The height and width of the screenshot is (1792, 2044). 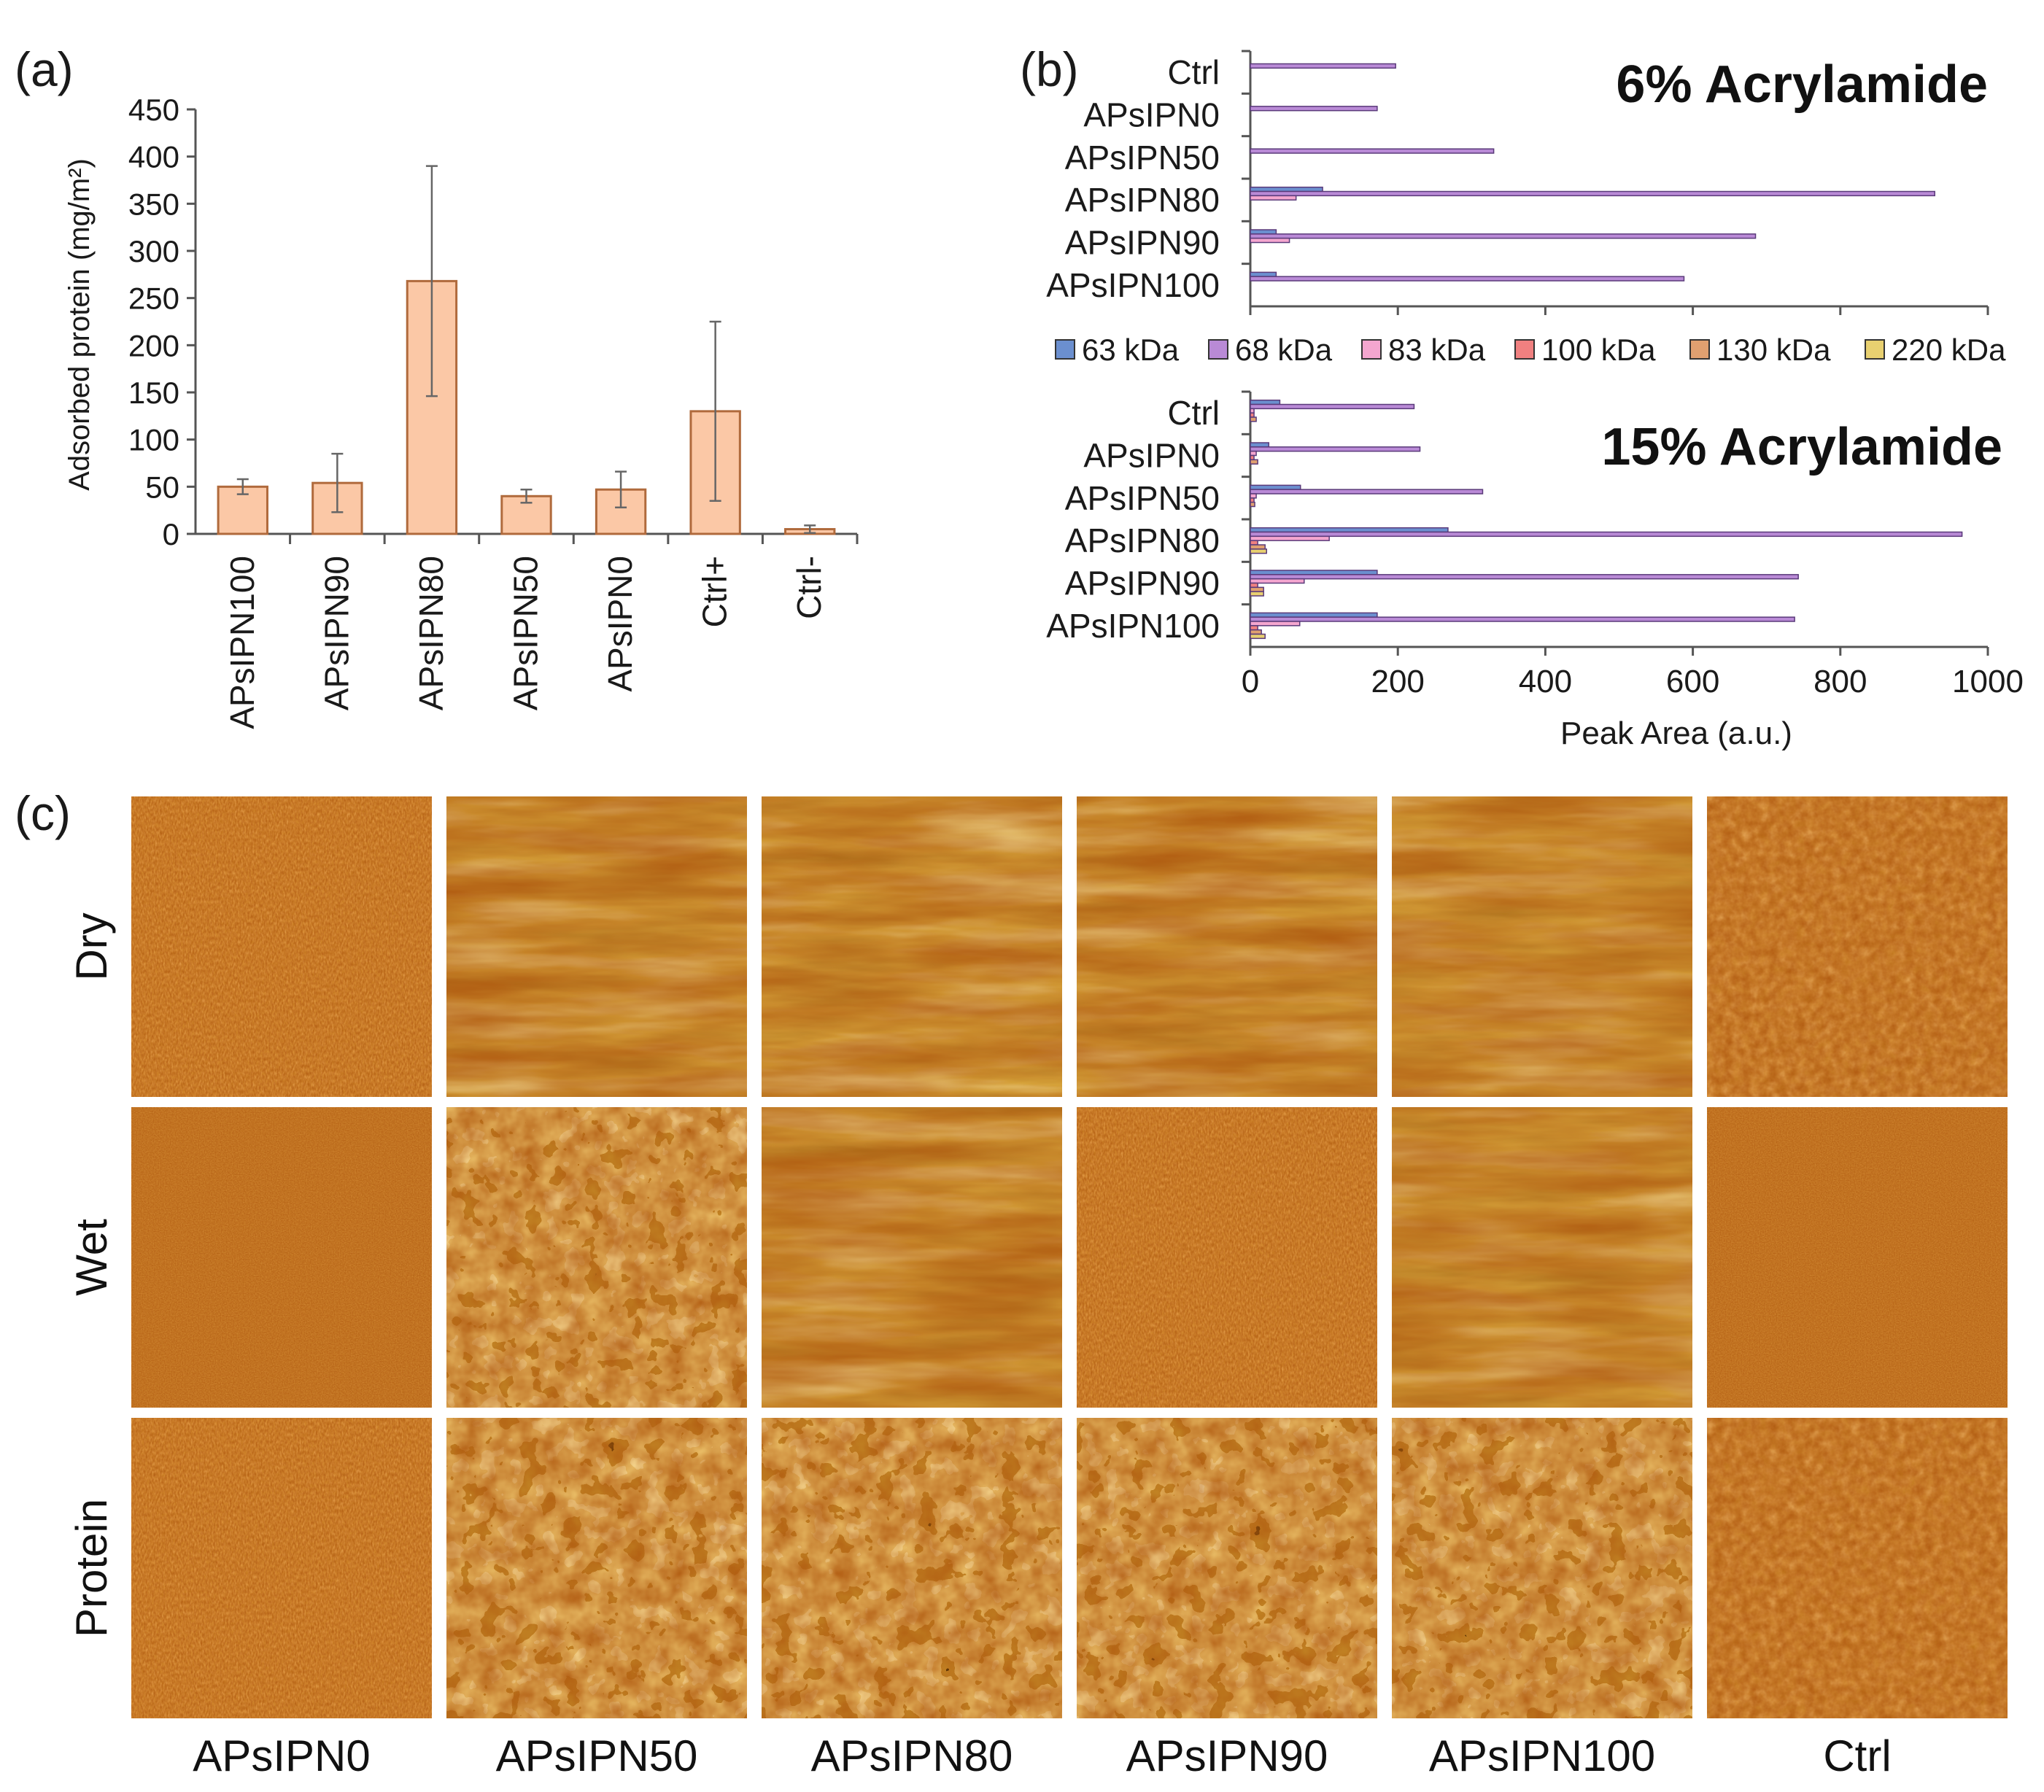 What do you see at coordinates (1250, 681) in the screenshot?
I see `chart-b-xtick-label: 0` at bounding box center [1250, 681].